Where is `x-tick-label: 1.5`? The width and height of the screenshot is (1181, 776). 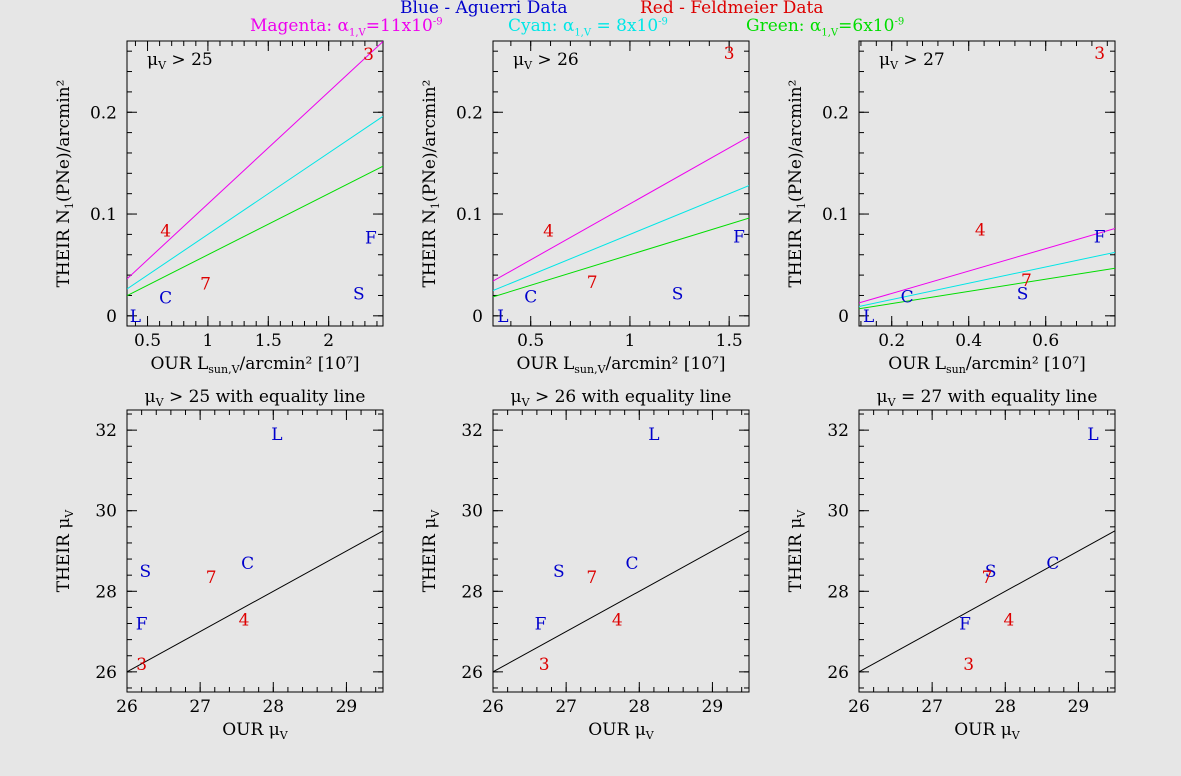
x-tick-label: 1.5 is located at coordinates (268, 341).